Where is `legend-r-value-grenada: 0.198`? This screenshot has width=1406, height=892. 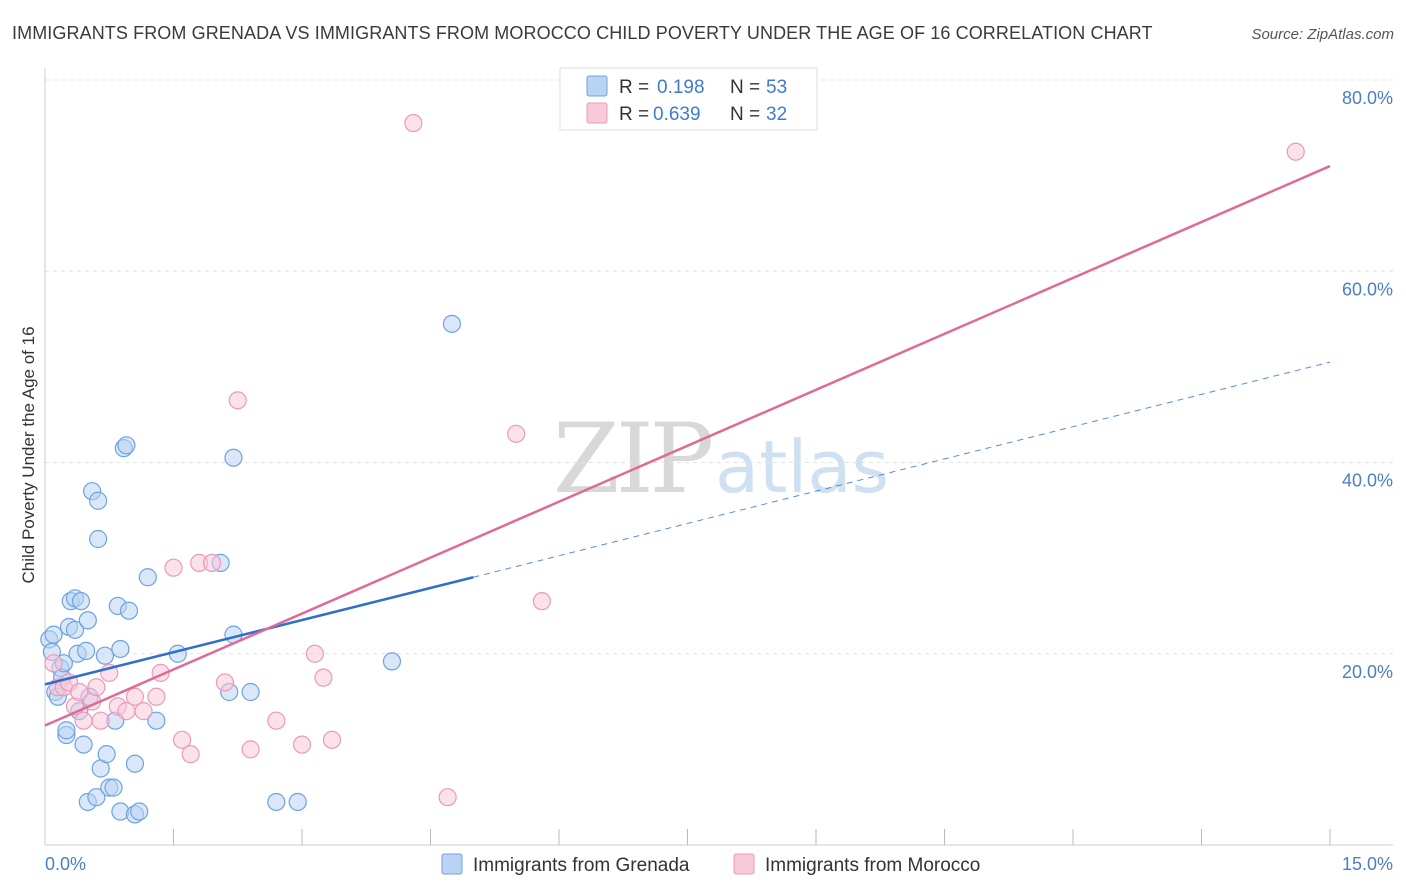 legend-r-value-grenada: 0.198 is located at coordinates (681, 87).